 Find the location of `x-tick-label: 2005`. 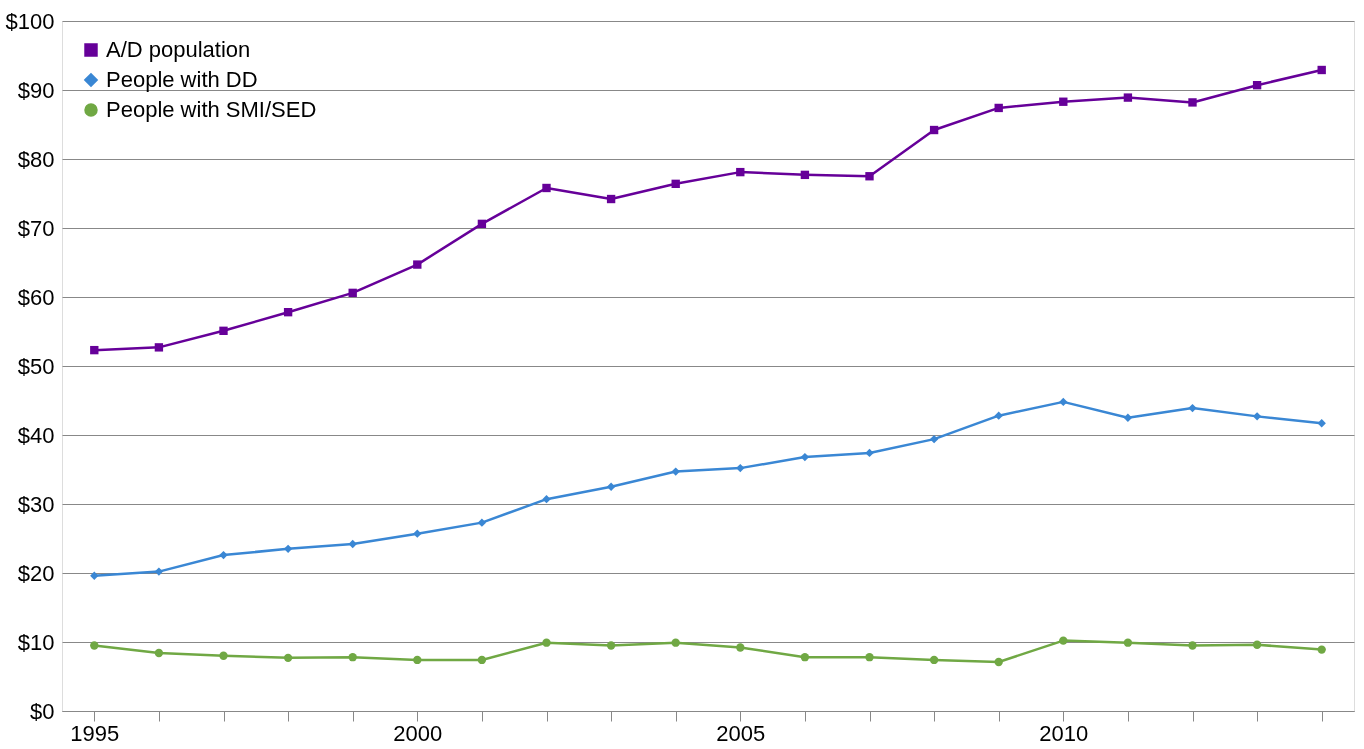

x-tick-label: 2005 is located at coordinates (741, 733).